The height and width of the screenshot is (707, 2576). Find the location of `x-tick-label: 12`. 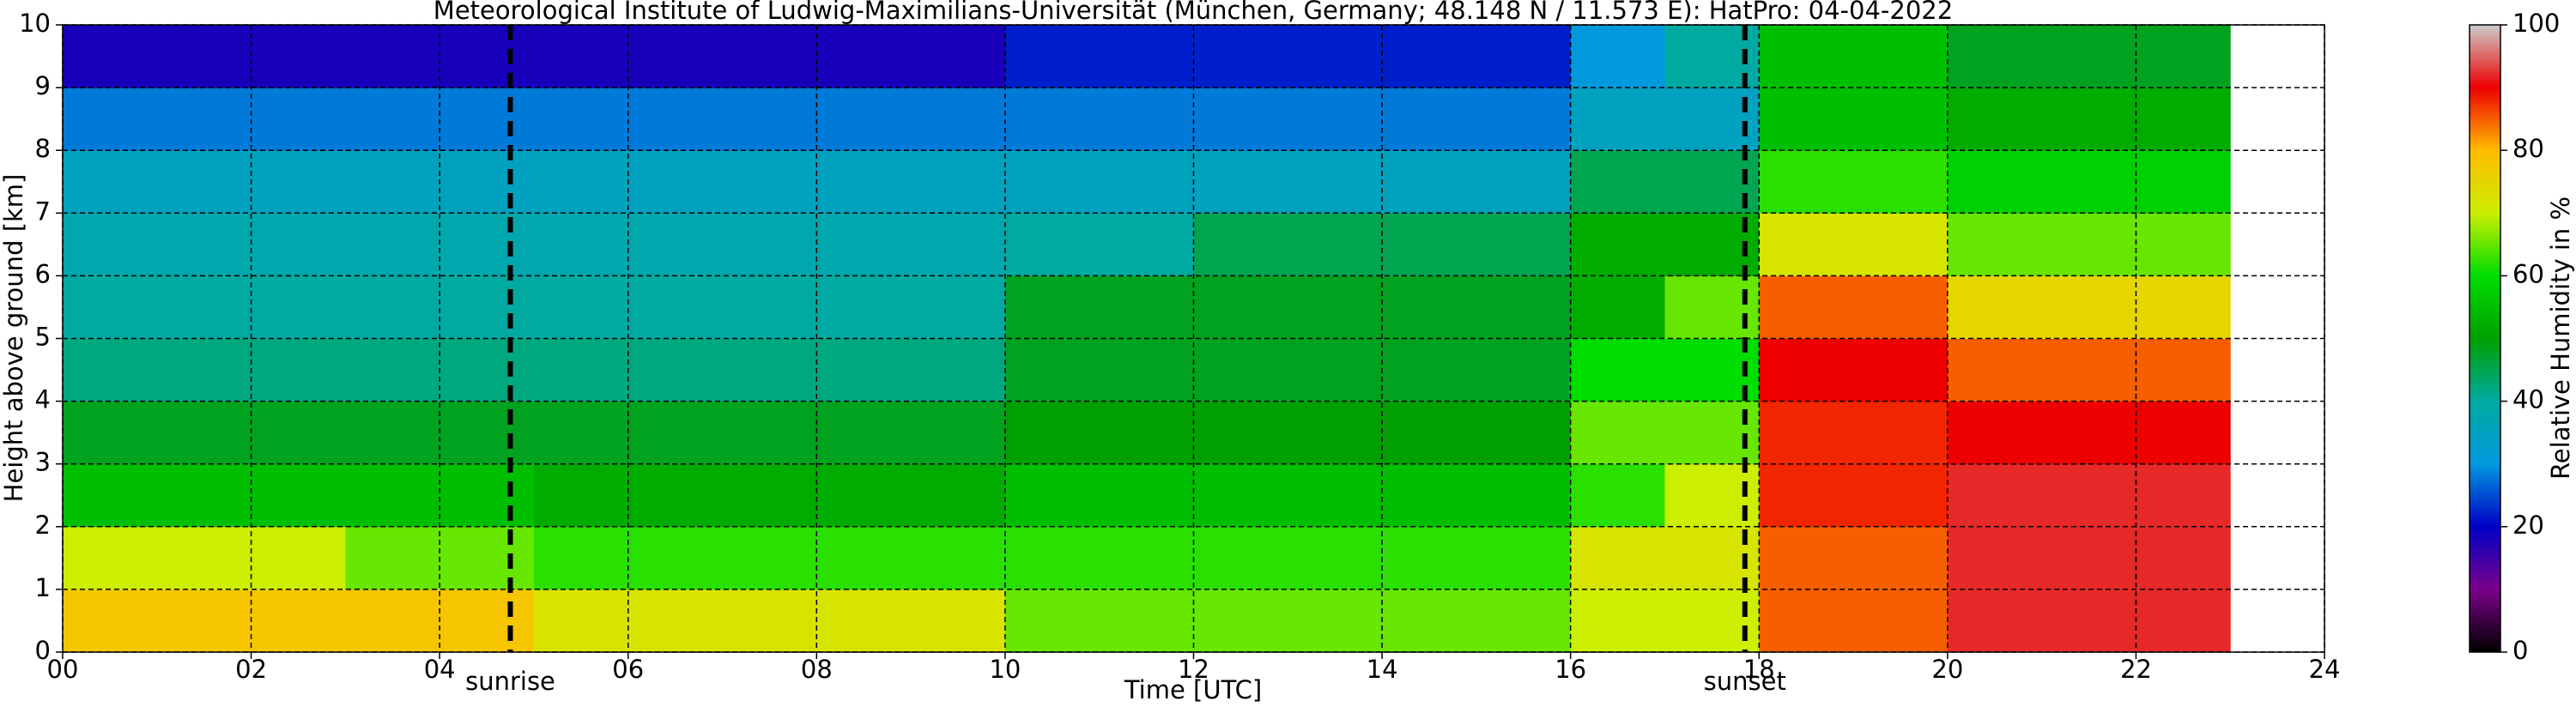

x-tick-label: 12 is located at coordinates (1193, 670).